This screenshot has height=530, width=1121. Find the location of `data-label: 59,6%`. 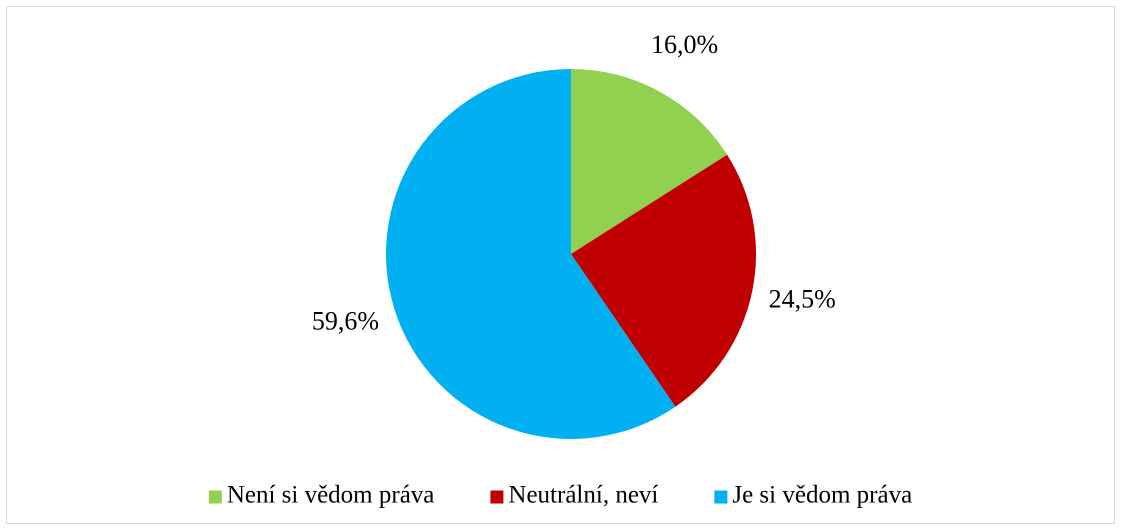

data-label: 59,6% is located at coordinates (345, 321).